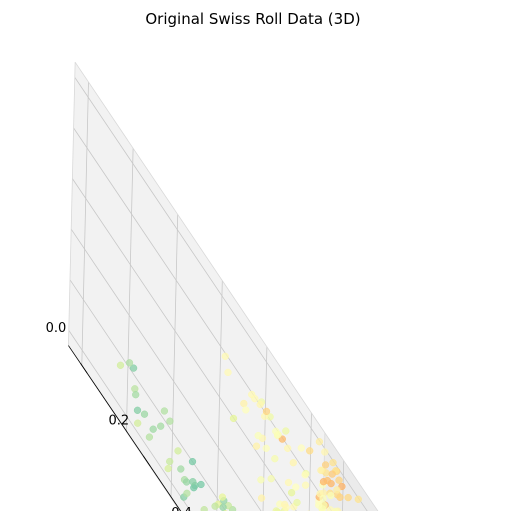 This screenshot has width=529, height=516. What do you see at coordinates (181, 508) in the screenshot?
I see `x-tick-label-2: 0.4` at bounding box center [181, 508].